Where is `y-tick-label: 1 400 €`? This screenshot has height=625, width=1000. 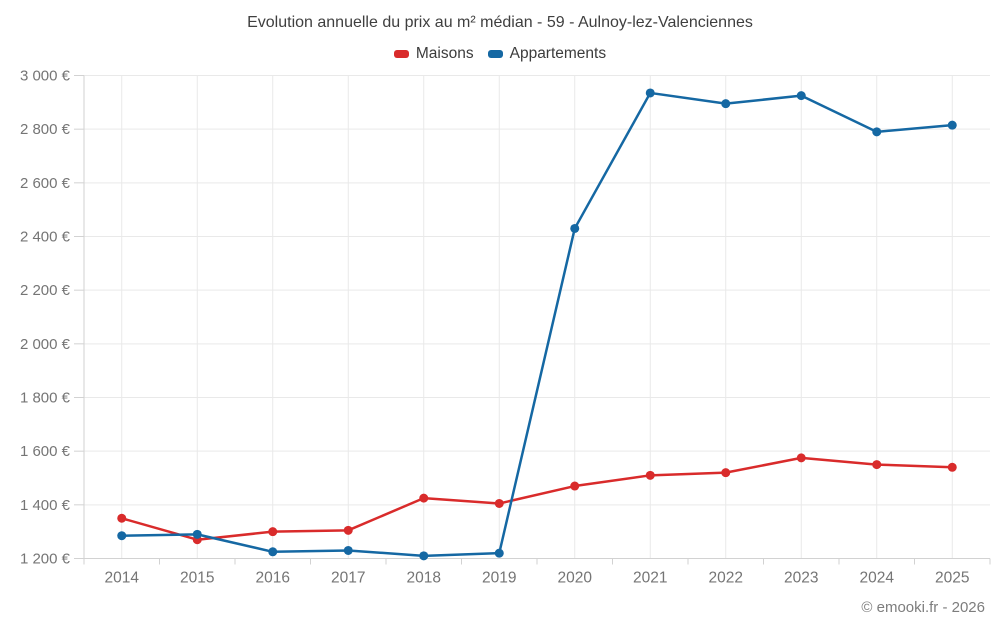 y-tick-label: 1 400 € is located at coordinates (45, 505).